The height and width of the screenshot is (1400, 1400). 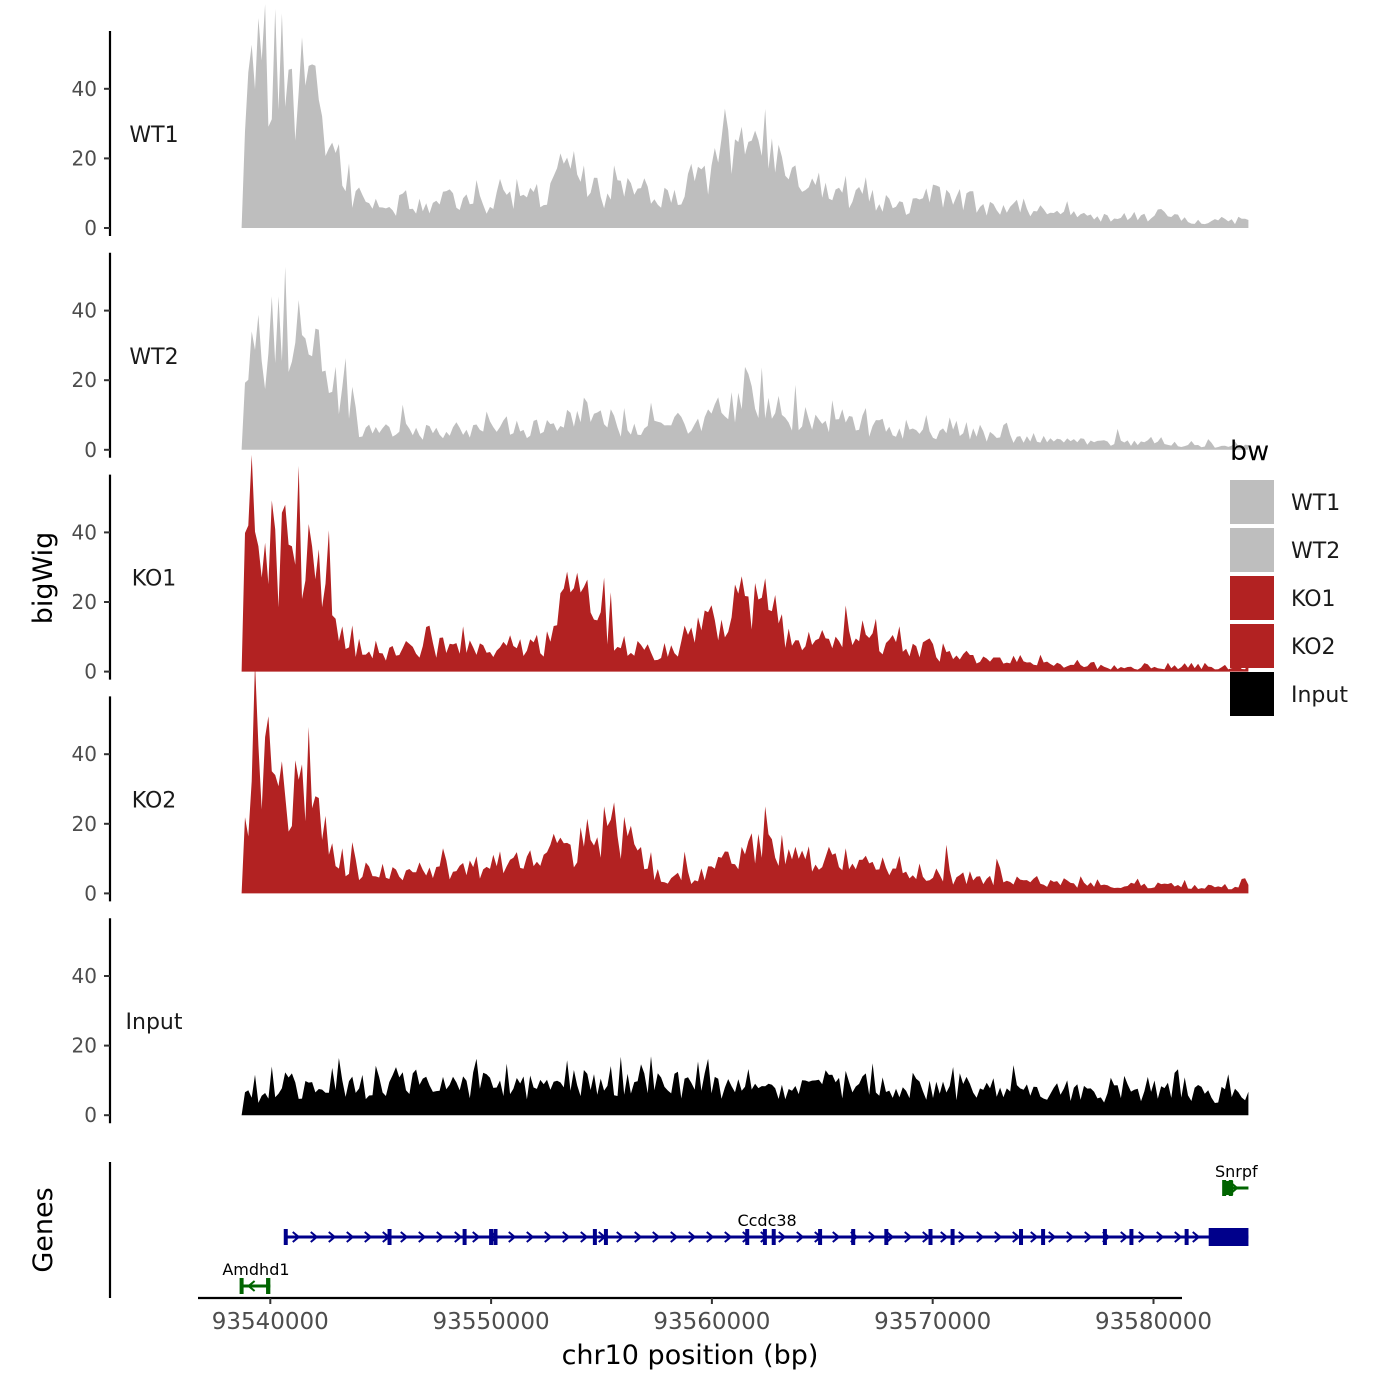 What do you see at coordinates (153, 135) in the screenshot?
I see `track-label-wt1: WT1` at bounding box center [153, 135].